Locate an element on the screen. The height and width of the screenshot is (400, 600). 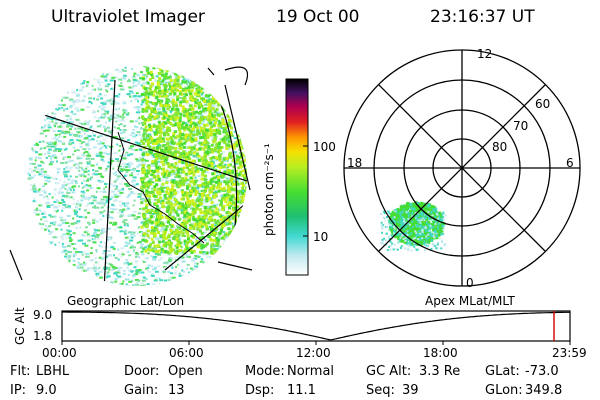
info-dsp-label: Dsp: is located at coordinates (260, 390).